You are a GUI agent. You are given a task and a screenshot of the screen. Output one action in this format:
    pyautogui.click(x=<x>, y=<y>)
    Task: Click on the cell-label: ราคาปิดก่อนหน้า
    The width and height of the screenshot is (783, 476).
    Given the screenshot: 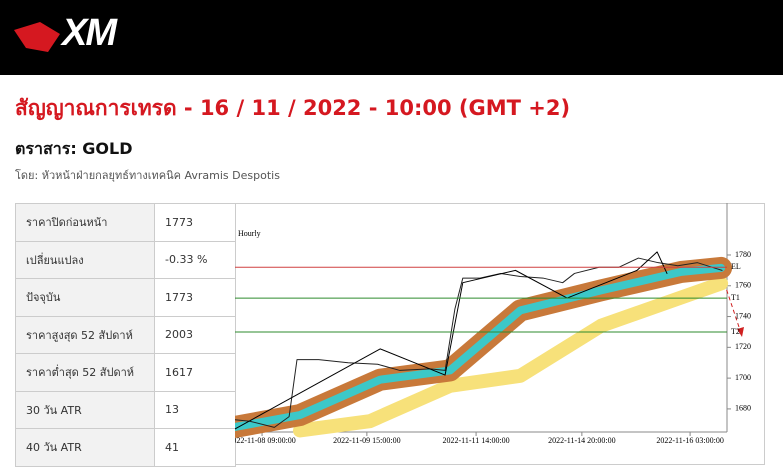 What is the action you would take?
    pyautogui.click(x=85, y=222)
    